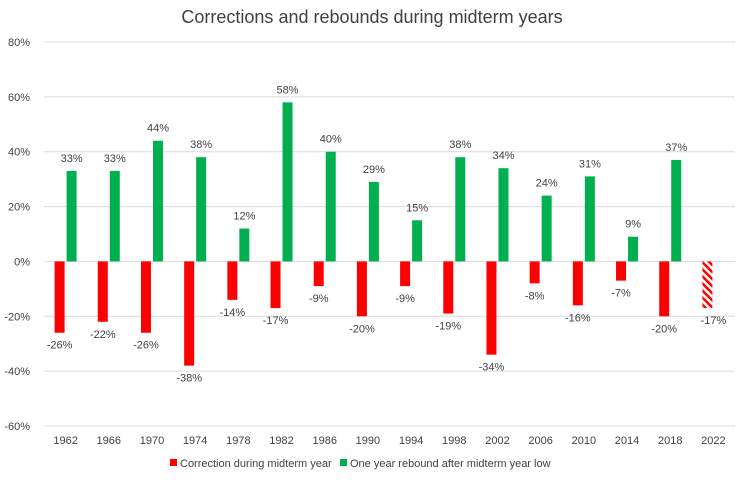 Image resolution: width=745 pixels, height=486 pixels. What do you see at coordinates (577, 283) in the screenshot?
I see `bar-correction-2010` at bounding box center [577, 283].